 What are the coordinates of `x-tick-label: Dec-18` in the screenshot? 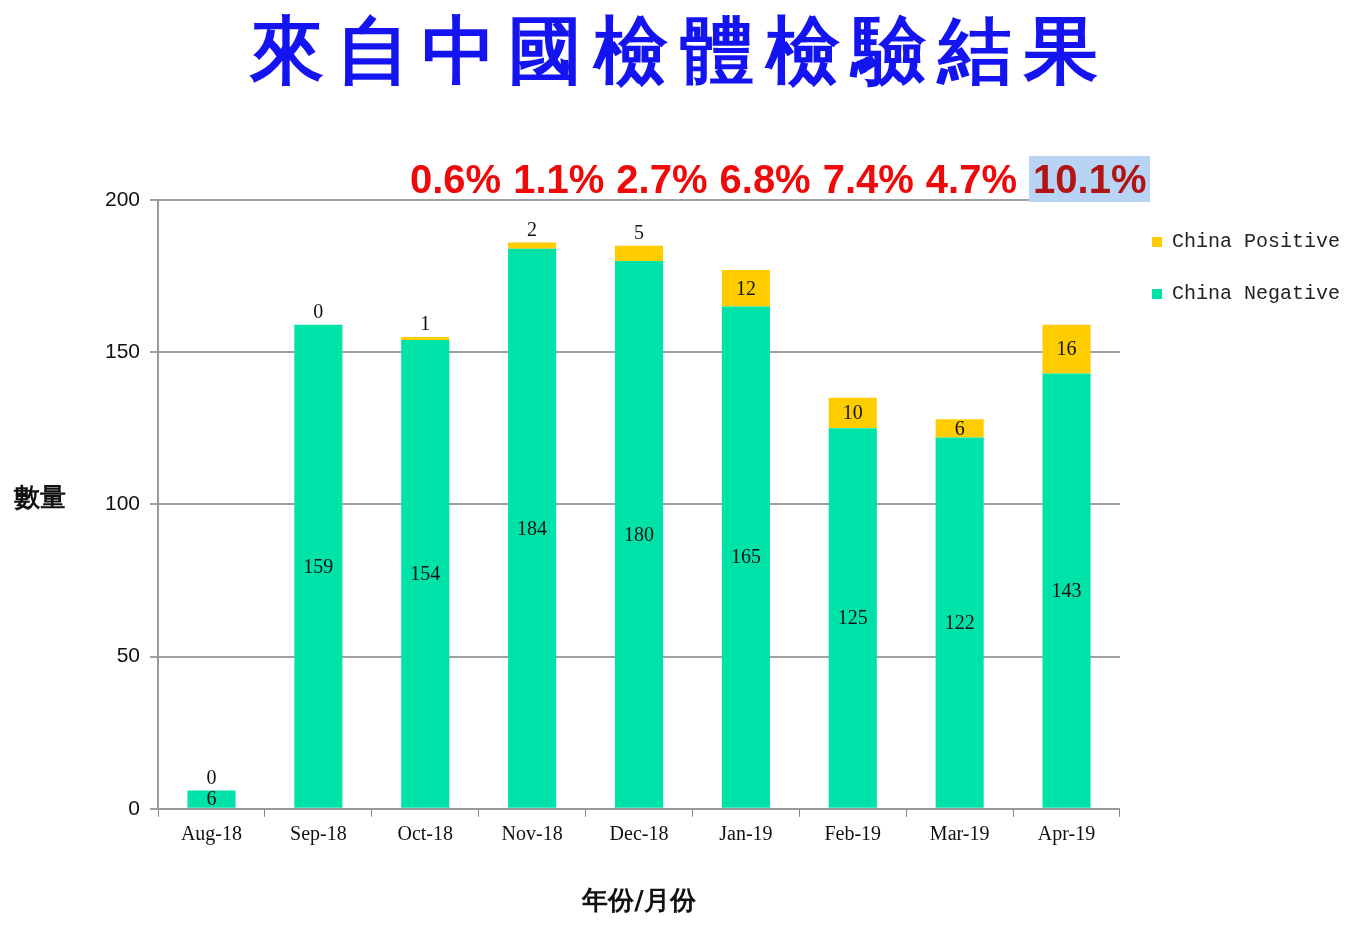 It's located at (639, 833).